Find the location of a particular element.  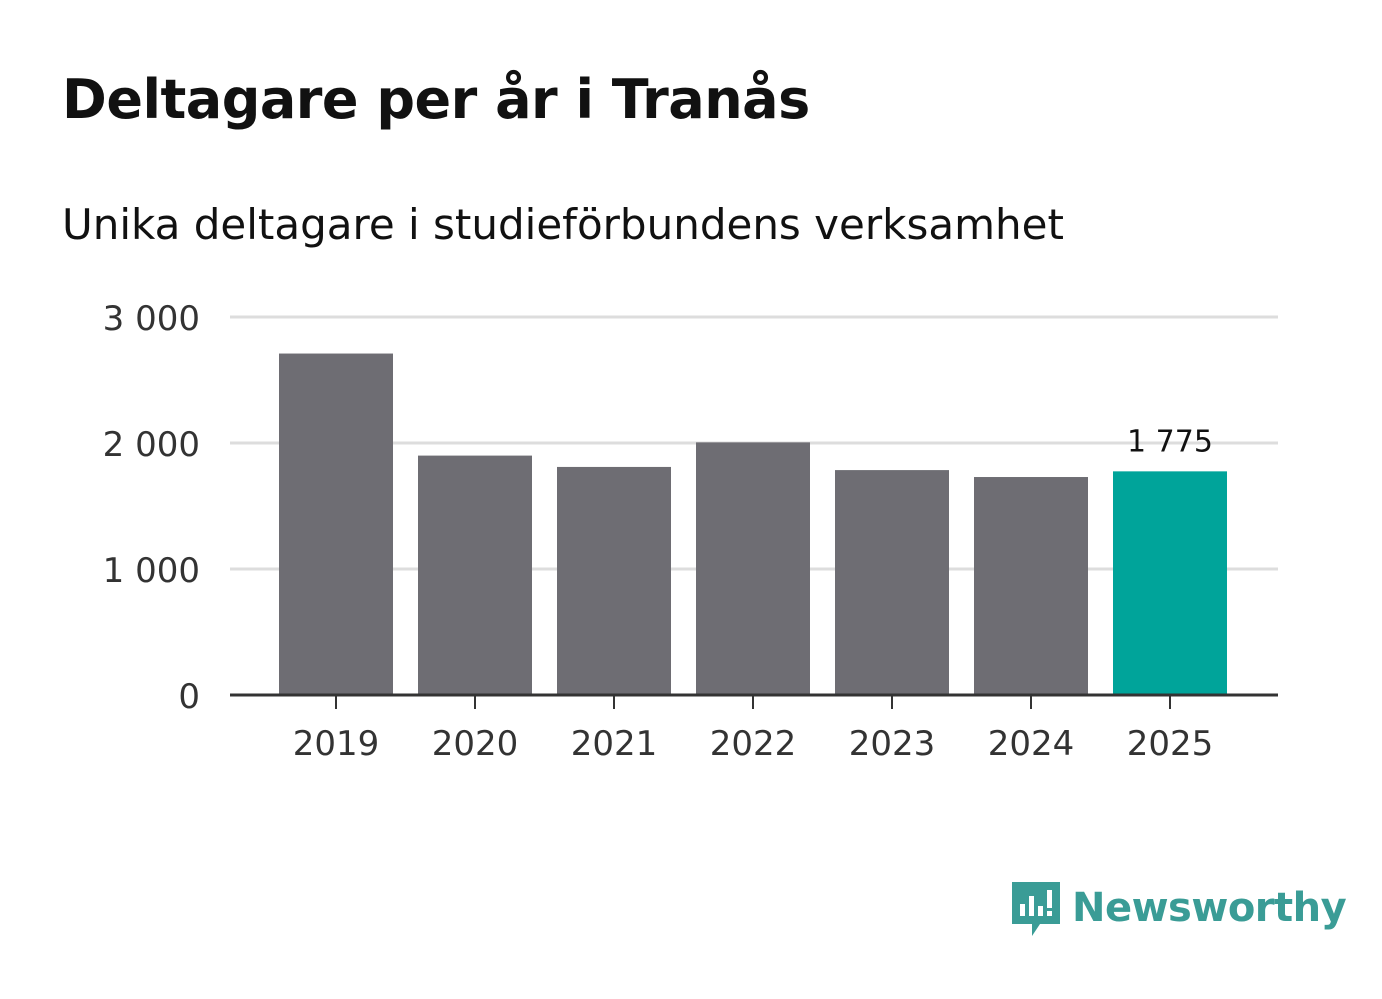

x-tick-label: 2020 is located at coordinates (475, 744).